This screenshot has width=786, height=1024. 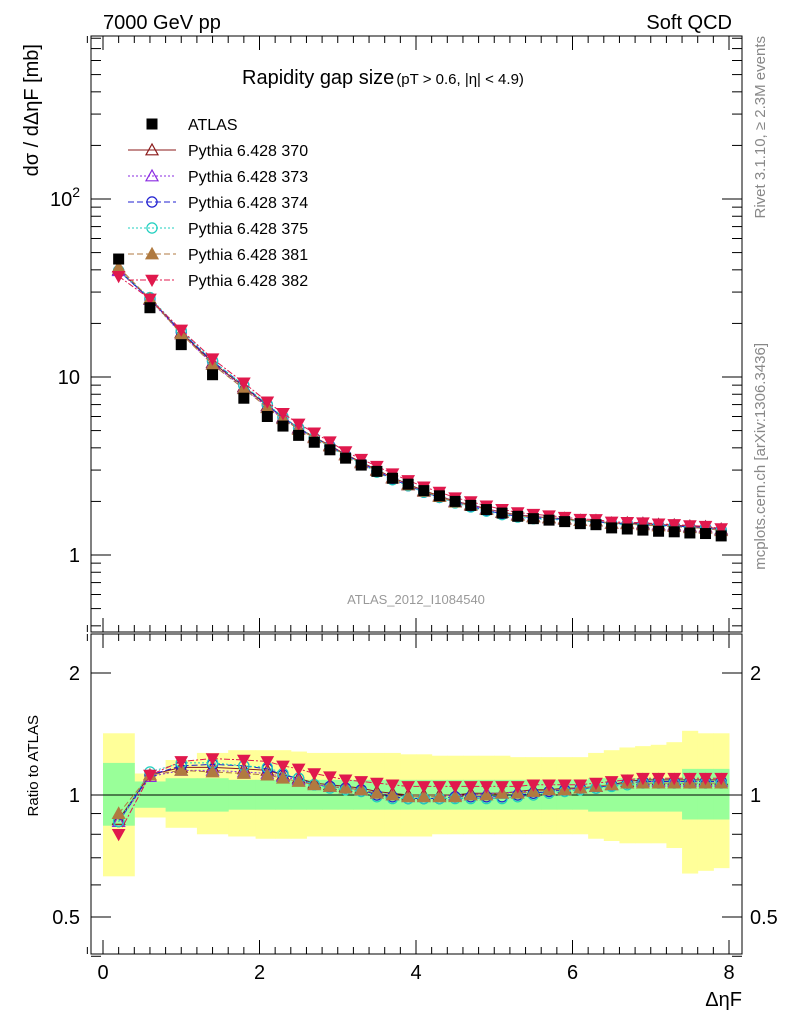 I want to click on ratio-y-tick-label: 2, so click(x=74, y=674).